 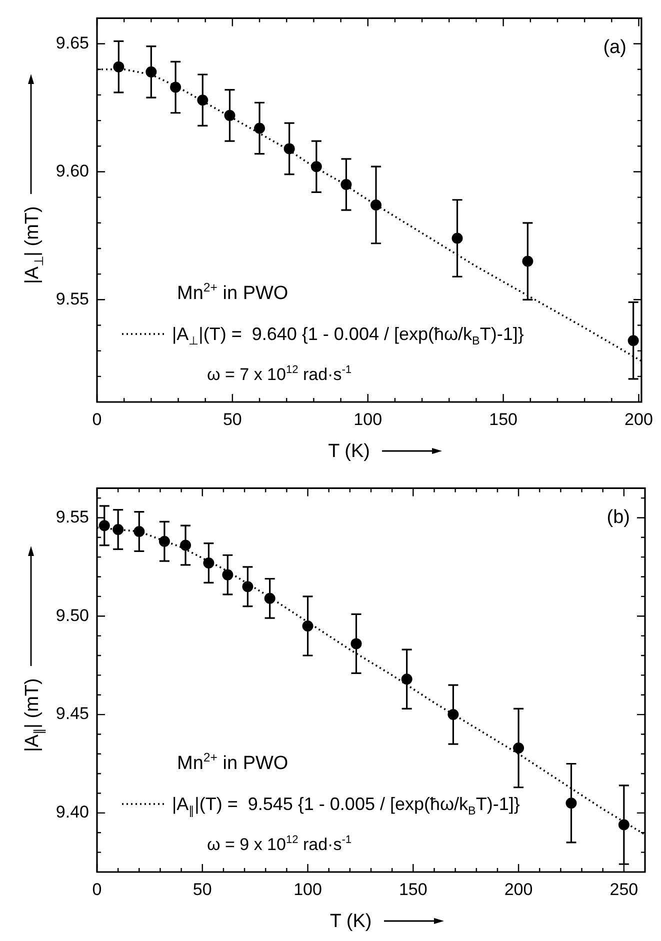 I want to click on y-tick-label: 9.45, so click(x=72, y=714).